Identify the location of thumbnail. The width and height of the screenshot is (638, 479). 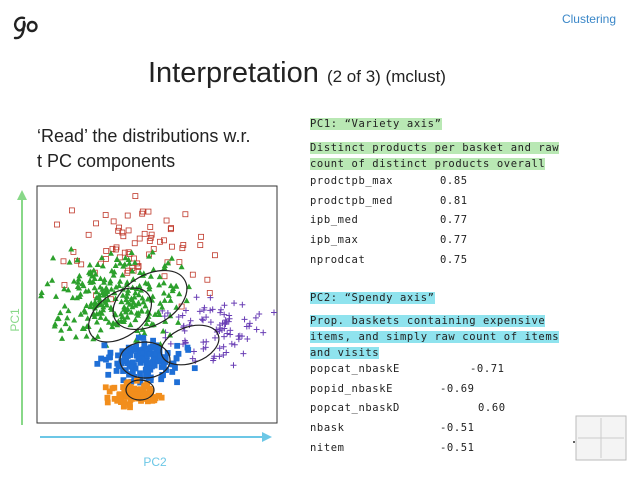
(600, 438).